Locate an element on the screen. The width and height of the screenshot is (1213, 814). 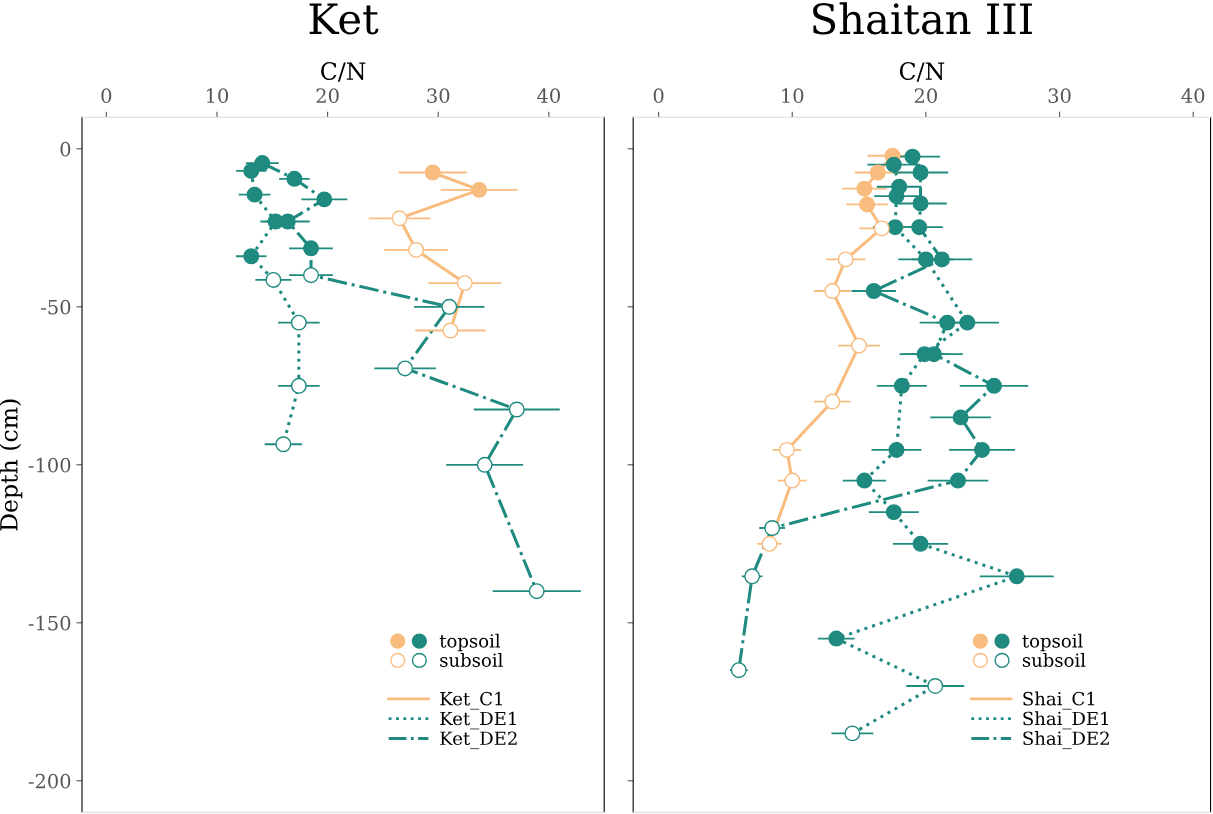
legend-label: Ket_C1 is located at coordinates (471, 700).